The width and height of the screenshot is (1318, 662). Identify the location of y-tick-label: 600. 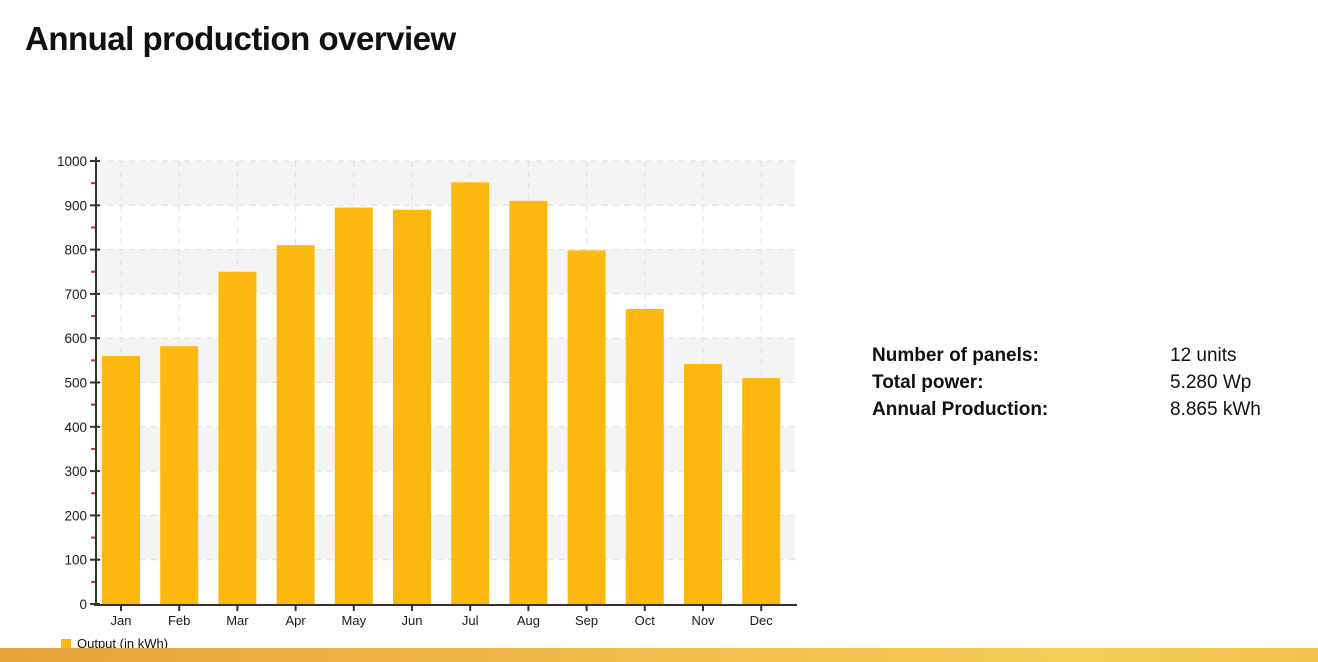
(75, 338).